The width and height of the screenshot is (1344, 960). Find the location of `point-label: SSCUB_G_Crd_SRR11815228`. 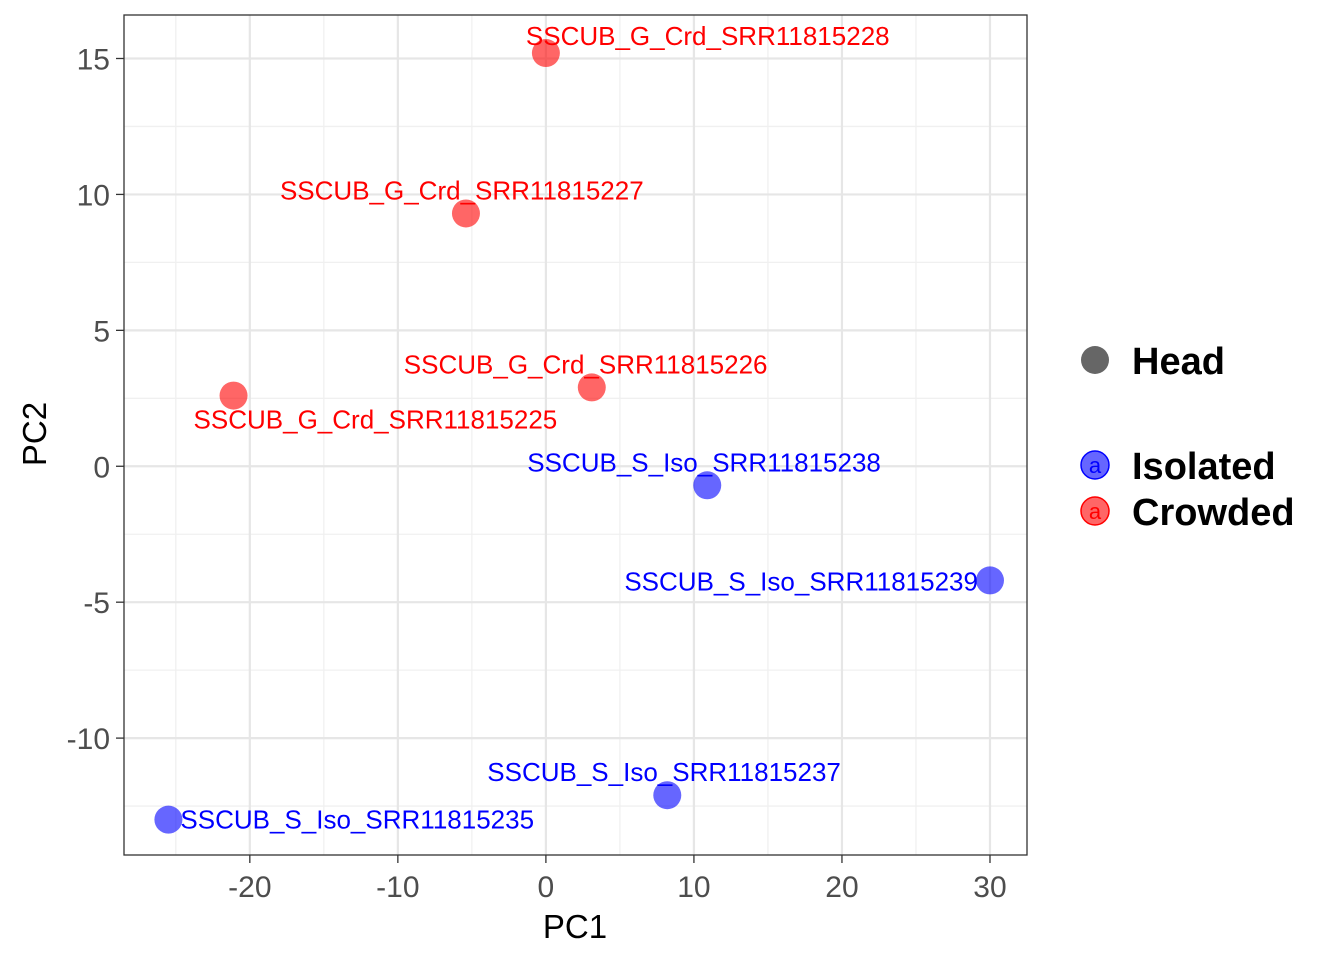

point-label: SSCUB_G_Crd_SRR11815228 is located at coordinates (708, 36).